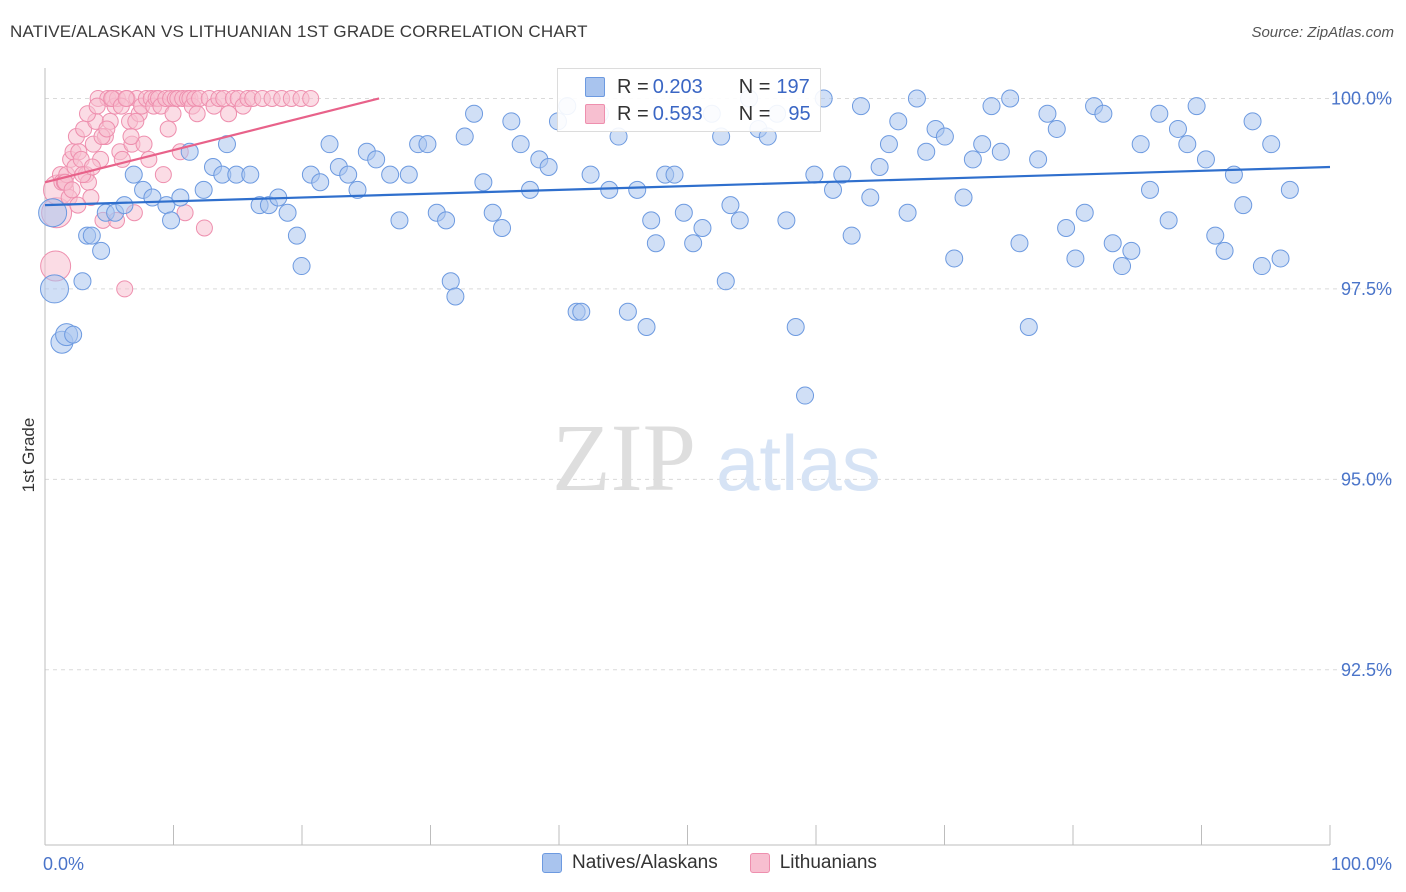  Describe the element at coordinates (595, 87) in the screenshot. I see `natives-swatch` at that location.